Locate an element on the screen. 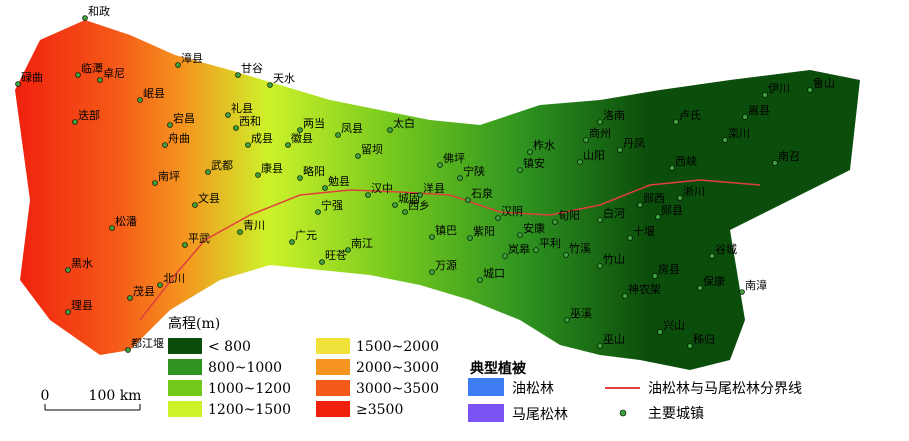  town-label: 舟曲 is located at coordinates (179, 138).